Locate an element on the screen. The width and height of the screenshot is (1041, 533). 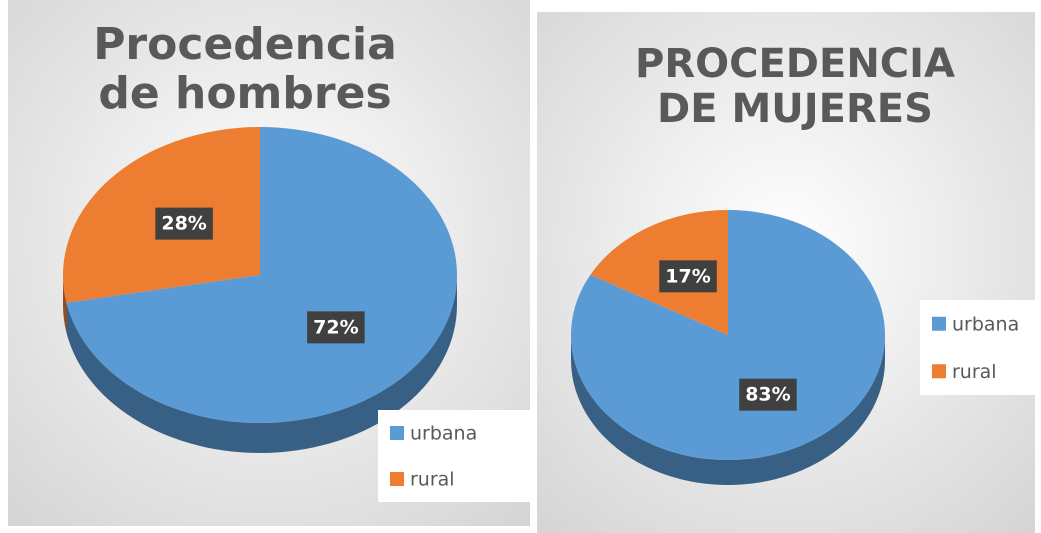
data-label: 72% is located at coordinates (335, 327).